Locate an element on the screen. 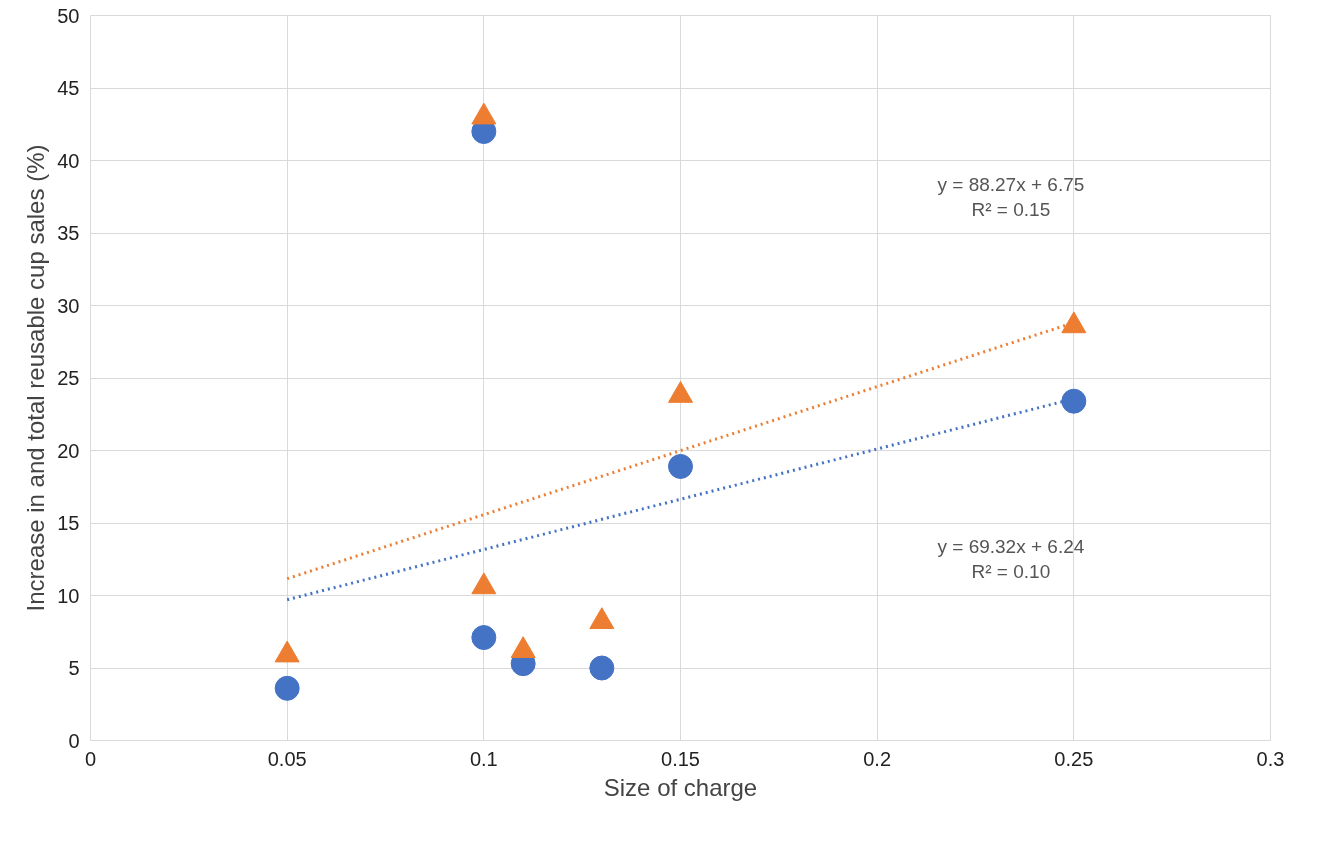 The width and height of the screenshot is (1319, 845). y-tick-label: 45 is located at coordinates (68, 88).